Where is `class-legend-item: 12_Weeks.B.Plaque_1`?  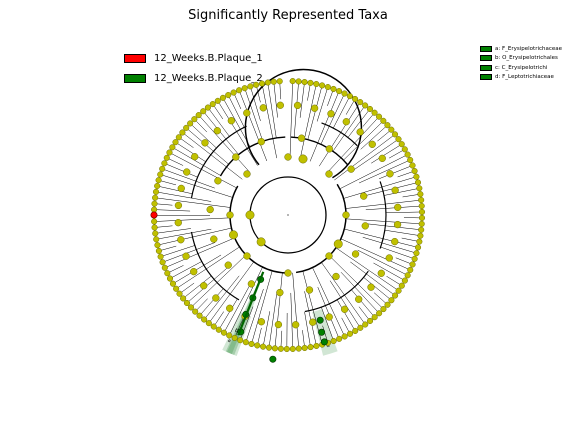 class-legend-item: 12_Weeks.B.Plaque_1 is located at coordinates (193, 58).